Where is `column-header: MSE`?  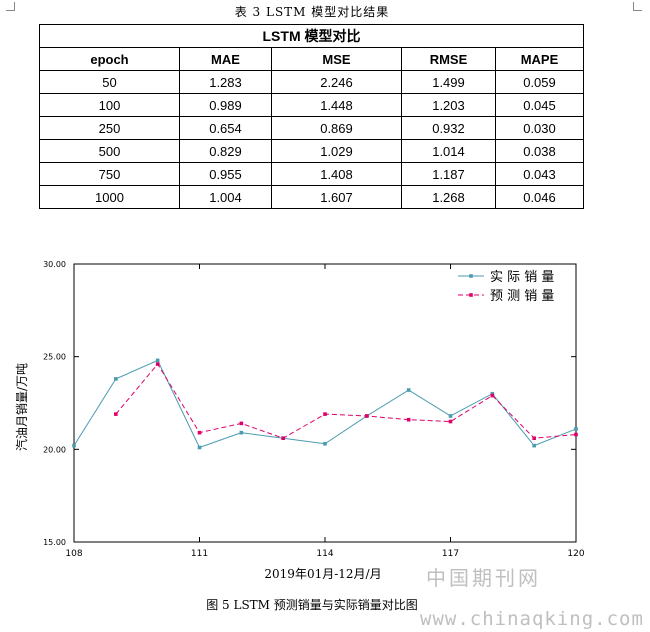
column-header: MSE is located at coordinates (336, 59).